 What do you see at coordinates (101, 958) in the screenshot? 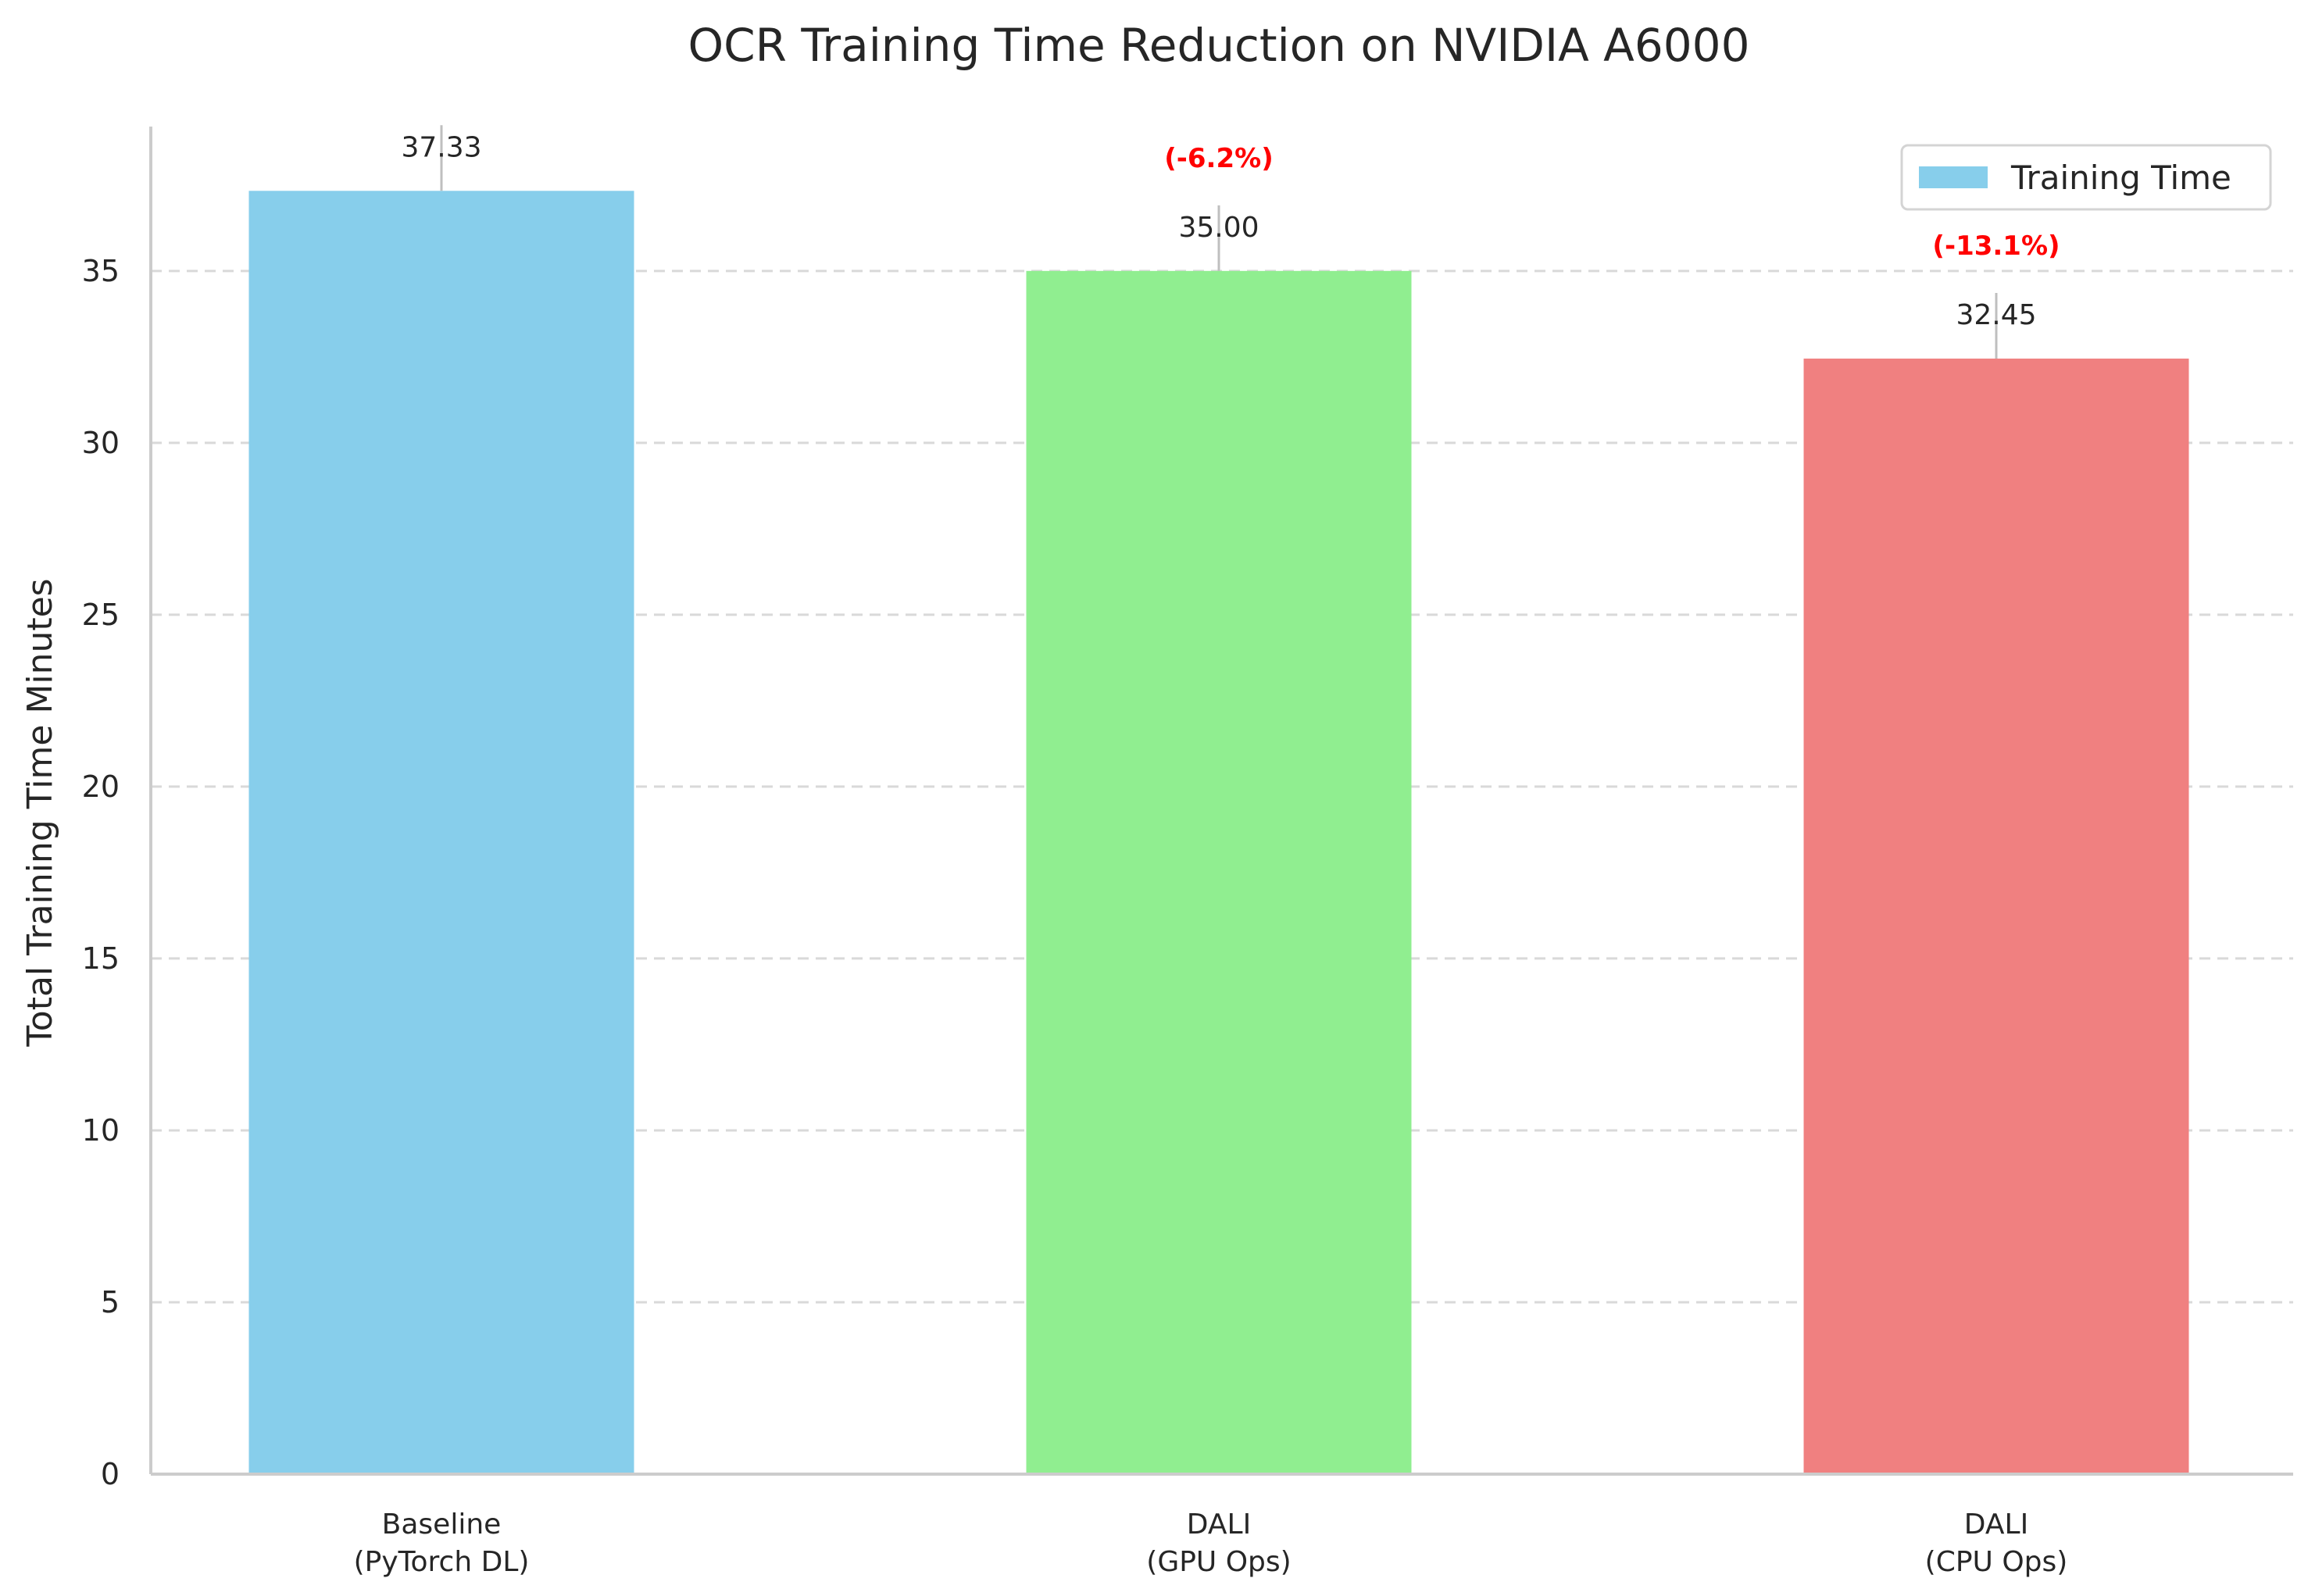
I see `y-tick-label: 15` at bounding box center [101, 958].